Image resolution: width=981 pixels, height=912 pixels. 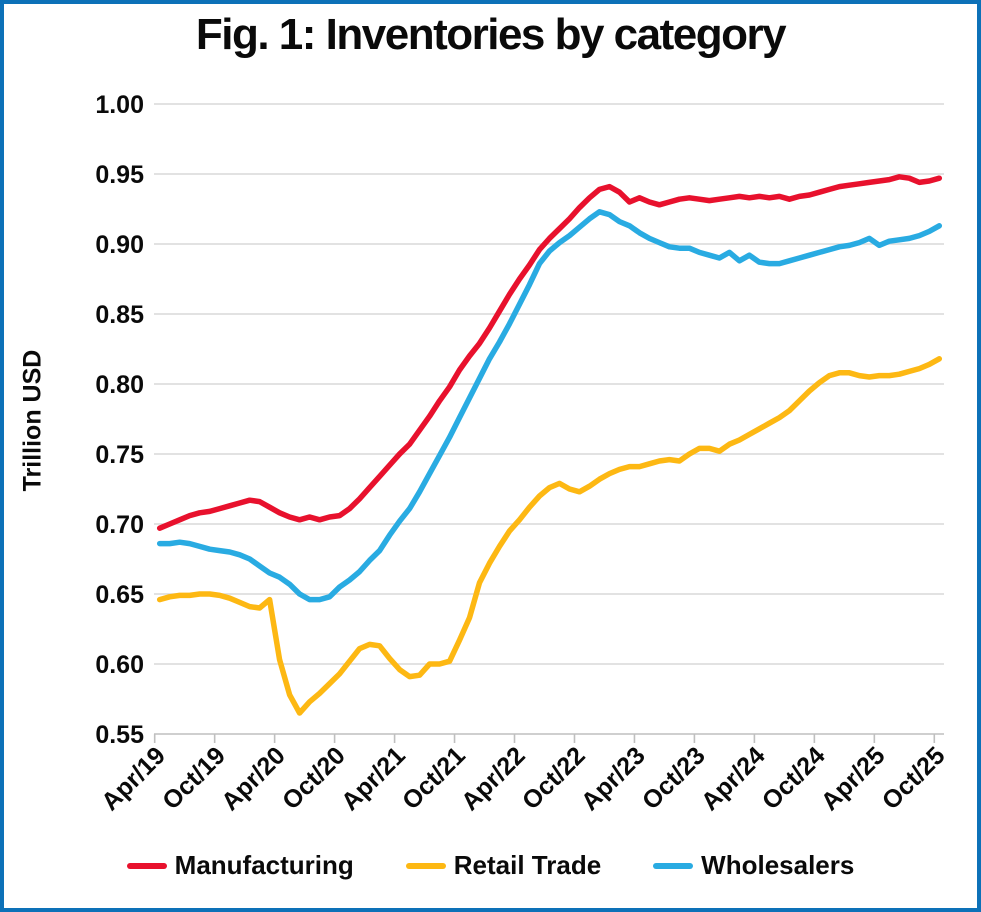 I want to click on x-tick-label: Apr/25, so click(x=853, y=778).